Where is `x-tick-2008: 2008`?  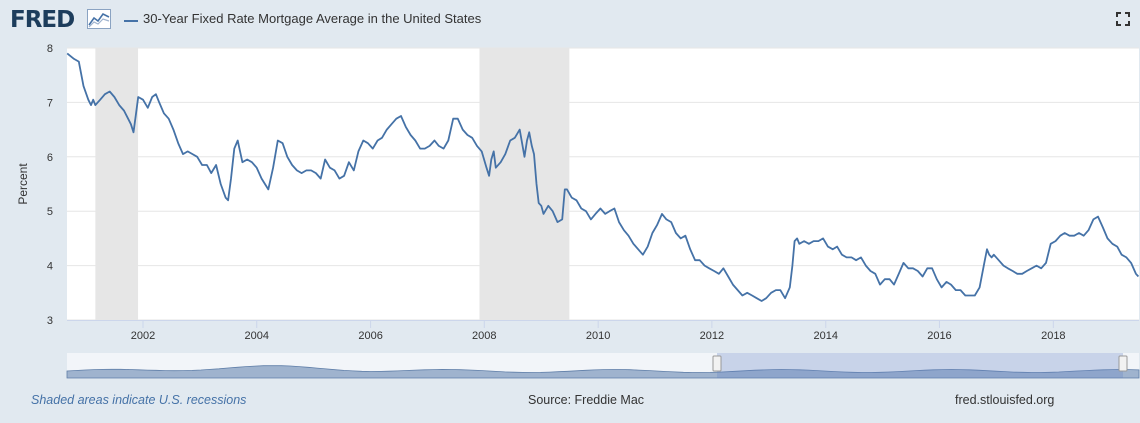 x-tick-2008: 2008 is located at coordinates (484, 336).